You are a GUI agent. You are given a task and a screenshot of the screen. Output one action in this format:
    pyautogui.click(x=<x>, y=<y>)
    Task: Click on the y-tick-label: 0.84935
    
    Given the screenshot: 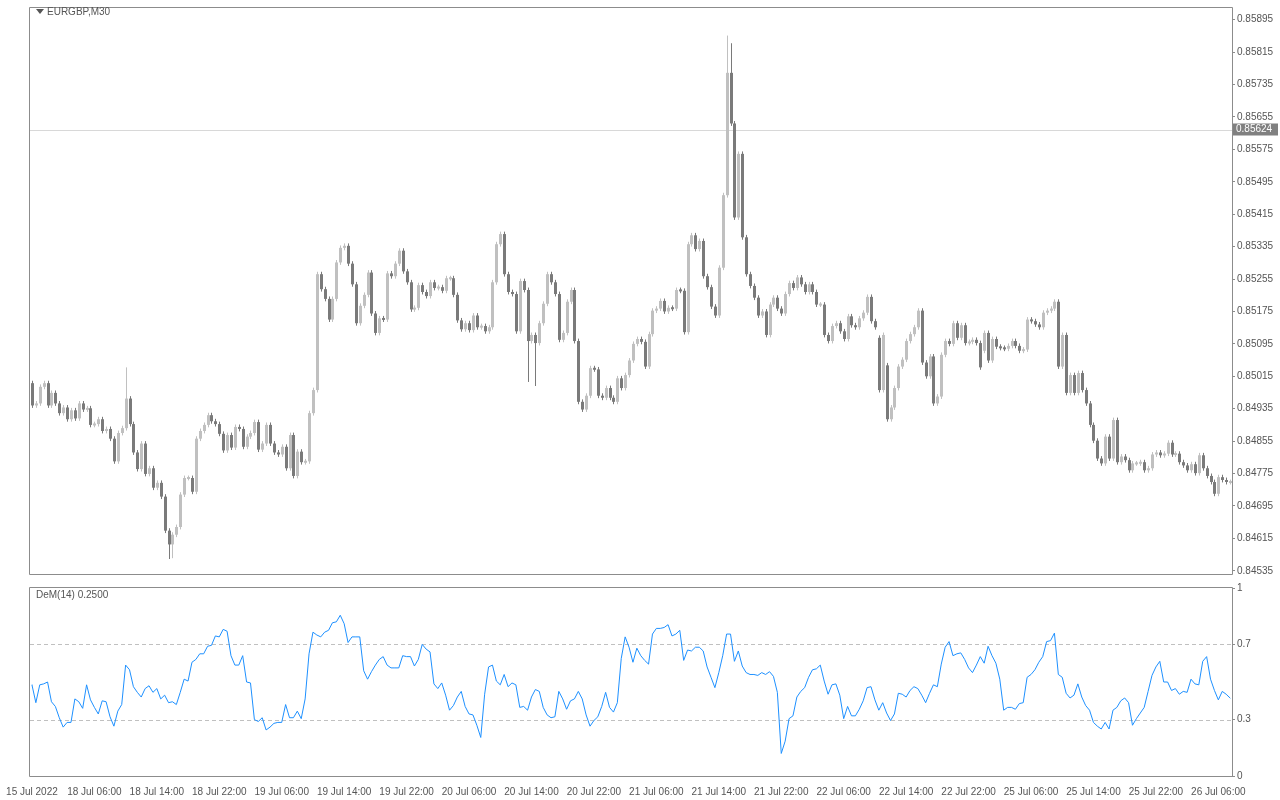 What is the action you would take?
    pyautogui.click(x=1255, y=408)
    